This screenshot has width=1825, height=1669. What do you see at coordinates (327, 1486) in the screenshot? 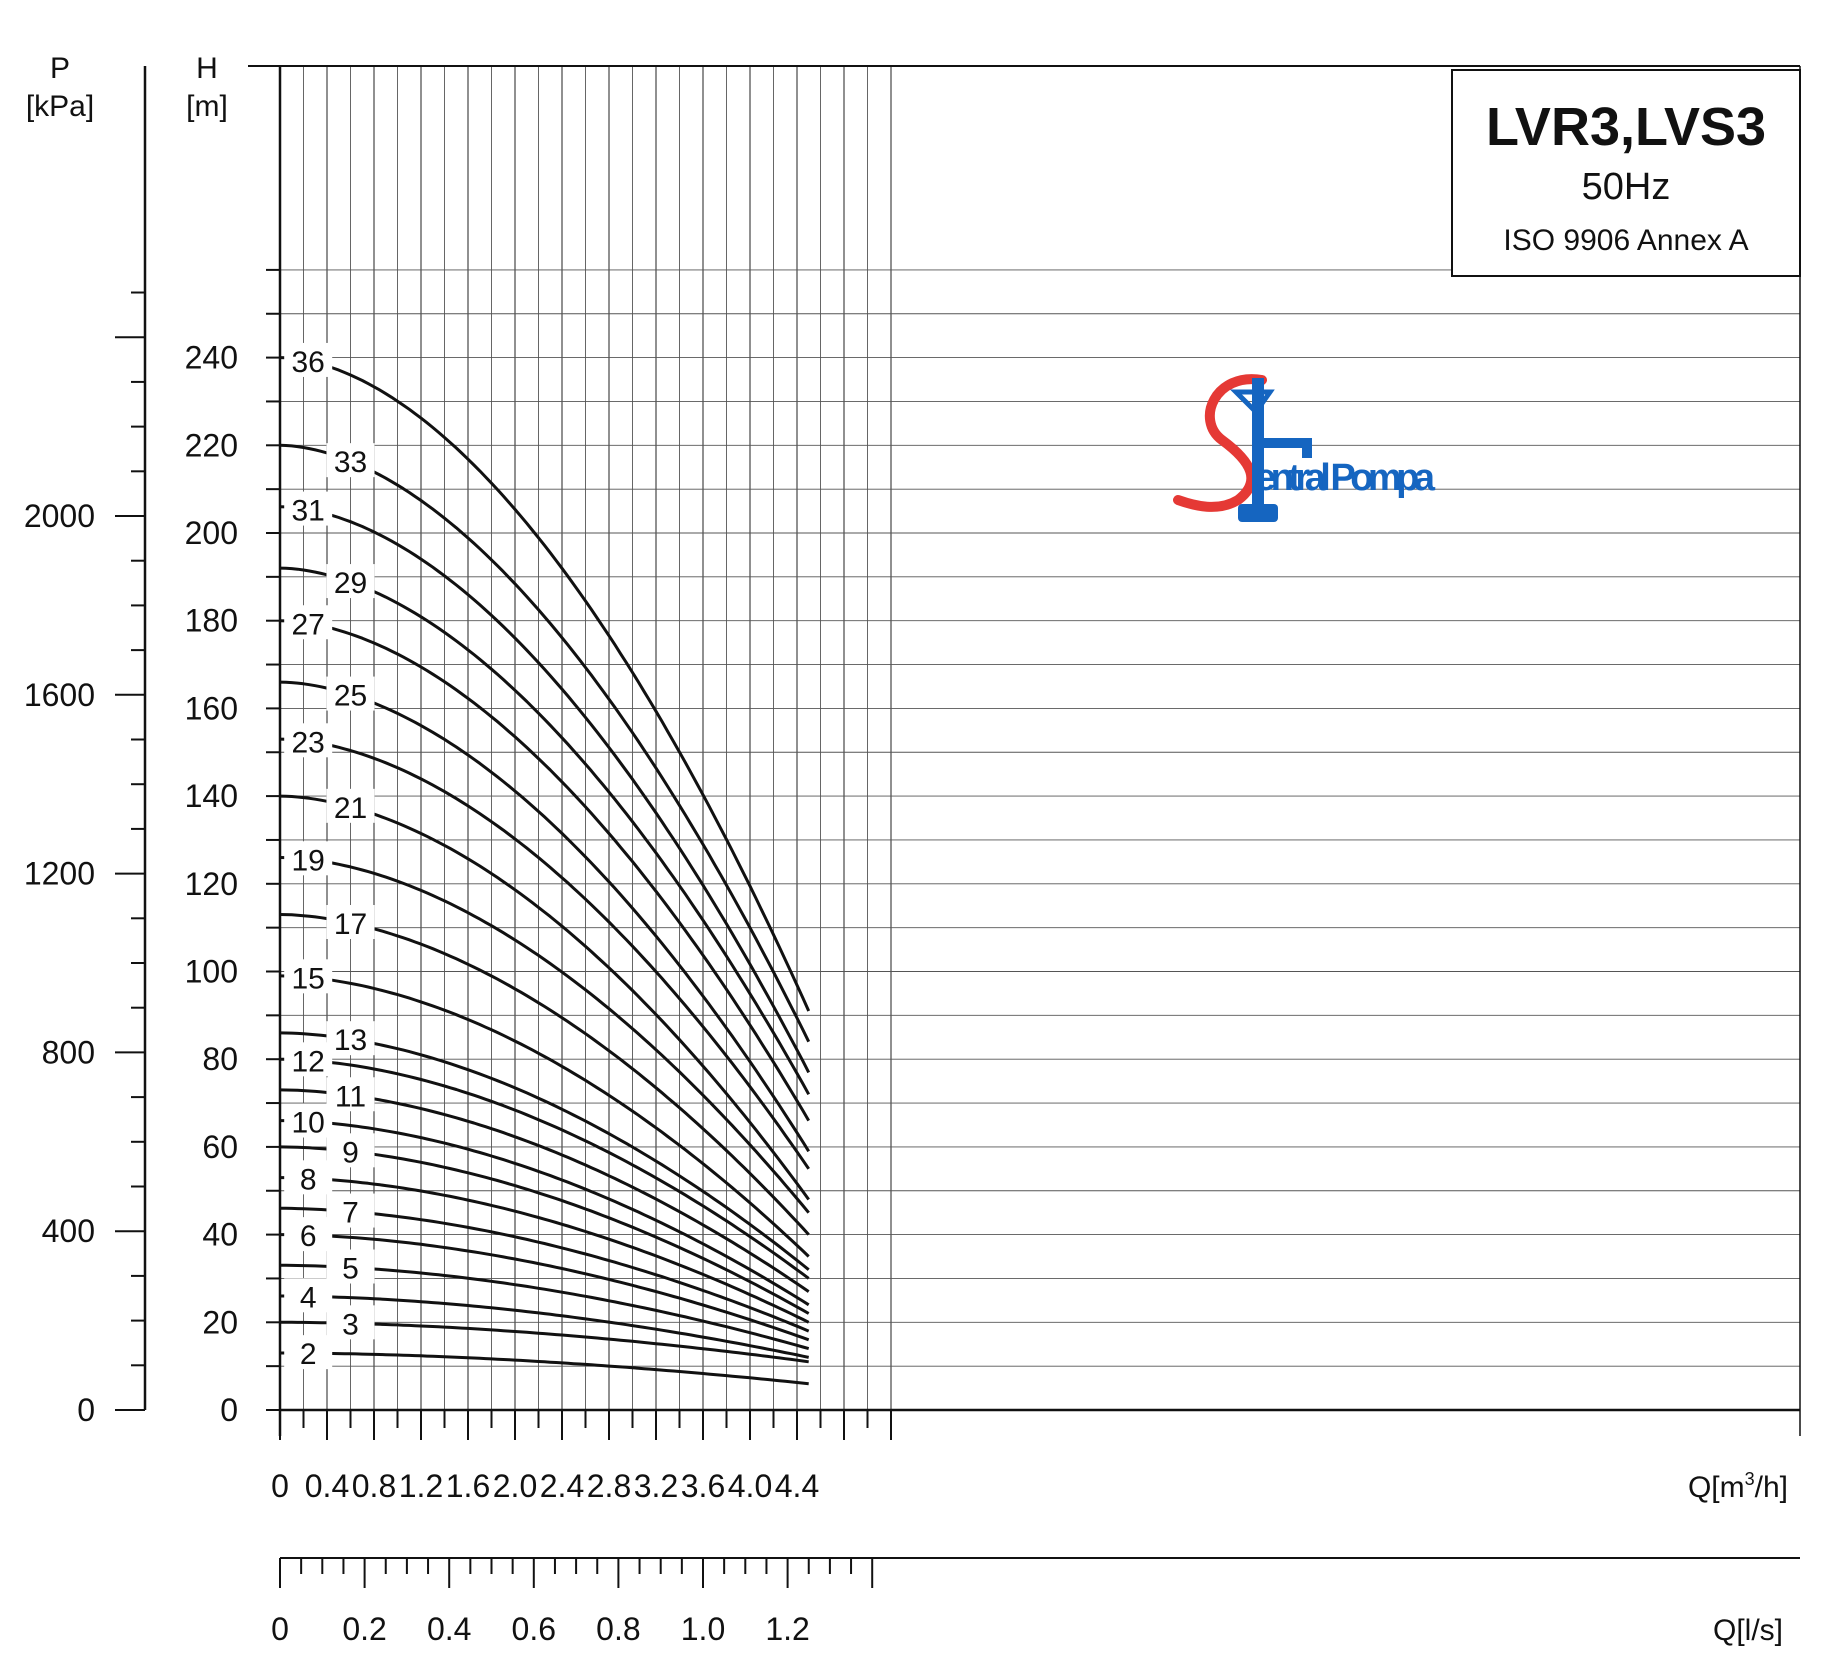
I see `x-tick-label: 0.4` at bounding box center [327, 1486].